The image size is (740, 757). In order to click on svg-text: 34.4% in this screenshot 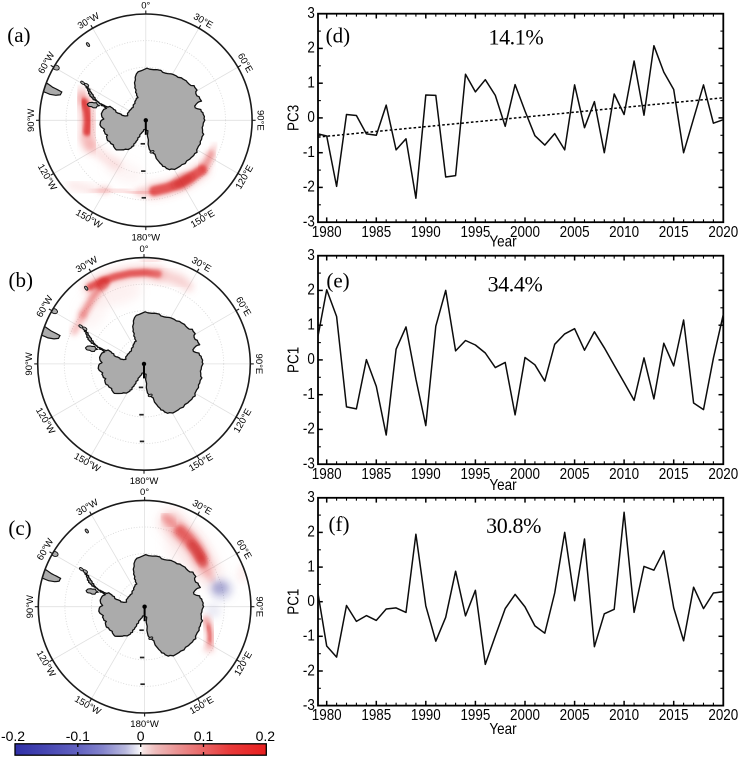, I will do `click(515, 284)`.